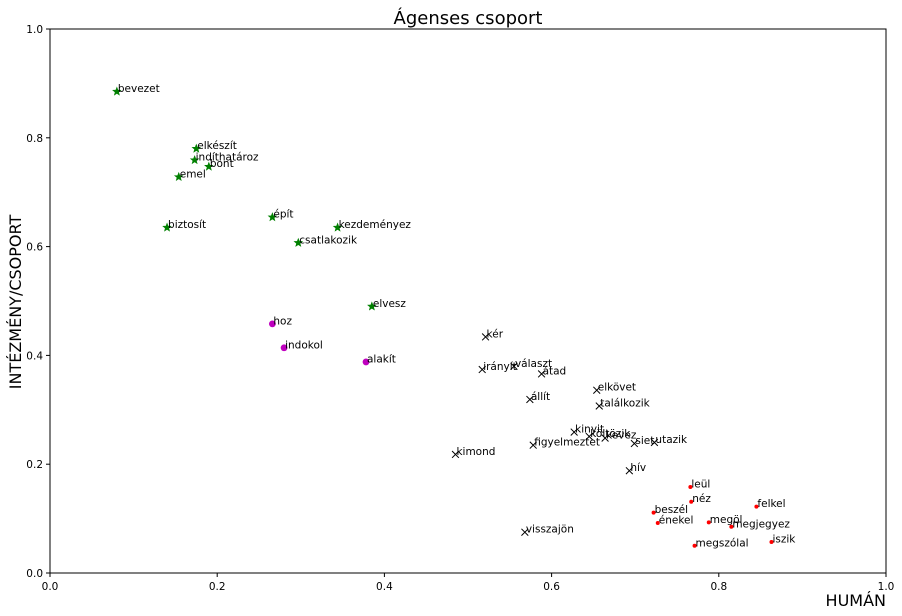  I want to click on y-tick-label: 0.6, so click(34, 248).